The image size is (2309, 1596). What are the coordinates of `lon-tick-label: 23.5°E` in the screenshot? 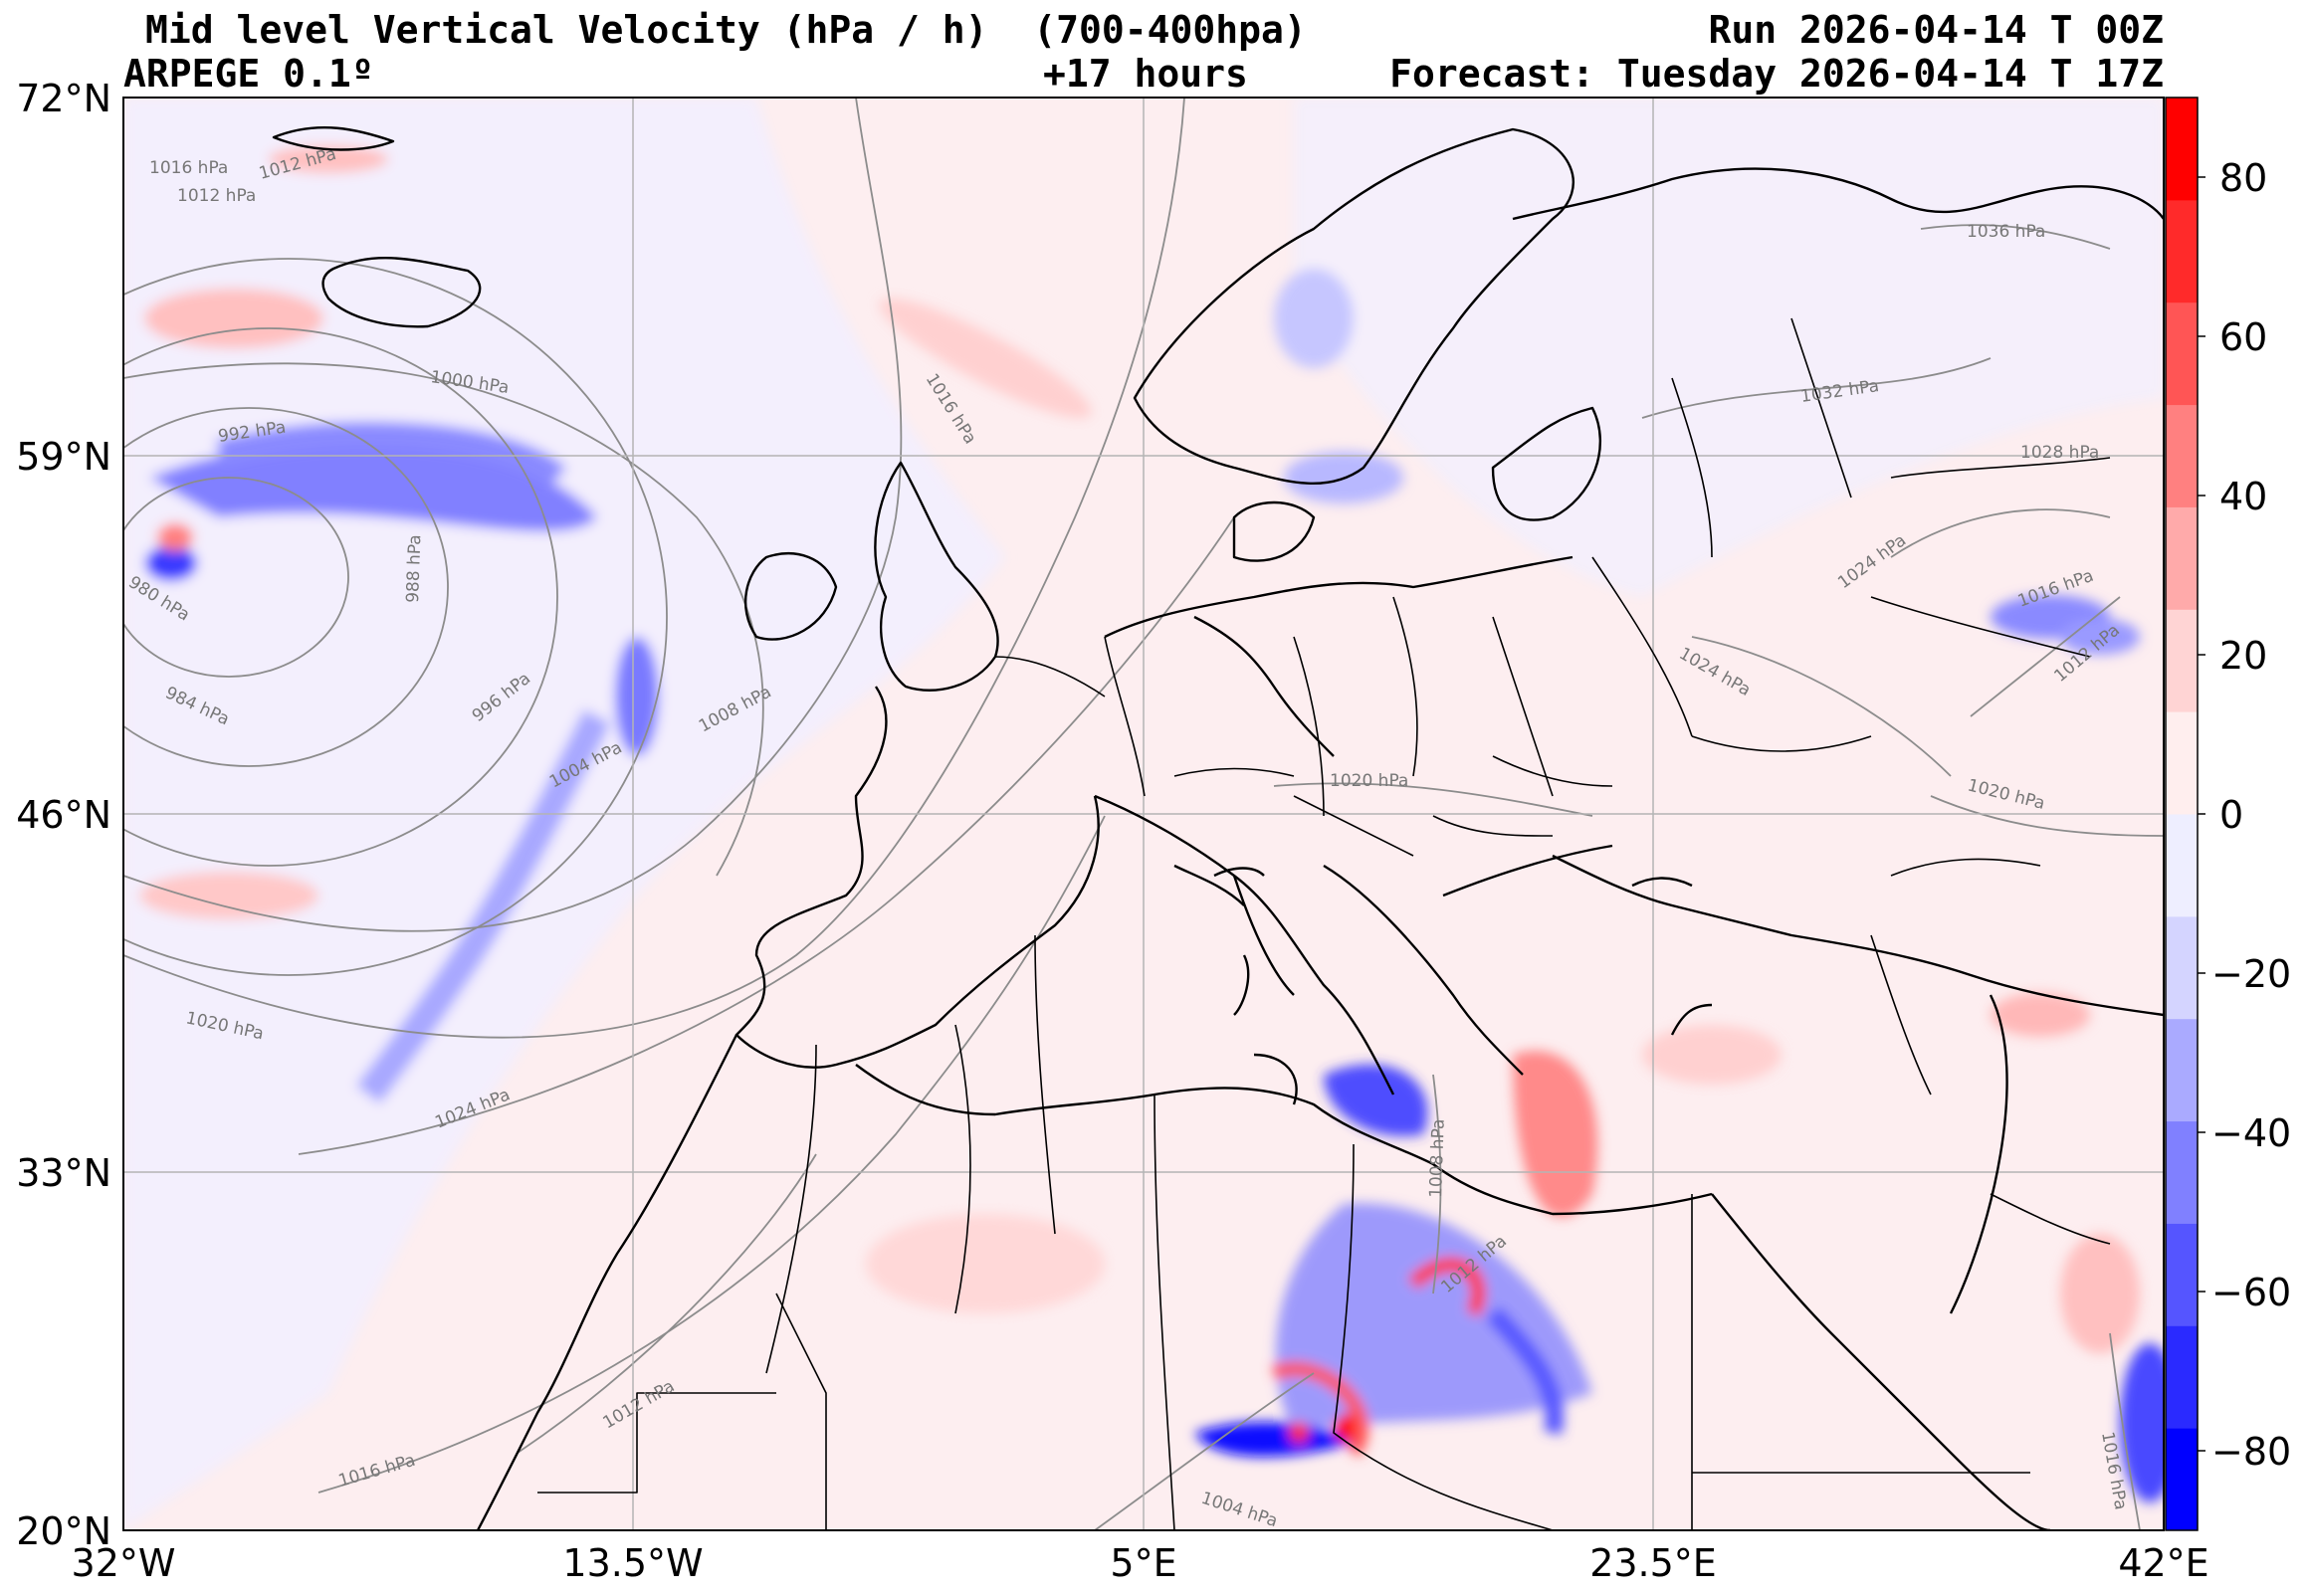 It's located at (1653, 1563).